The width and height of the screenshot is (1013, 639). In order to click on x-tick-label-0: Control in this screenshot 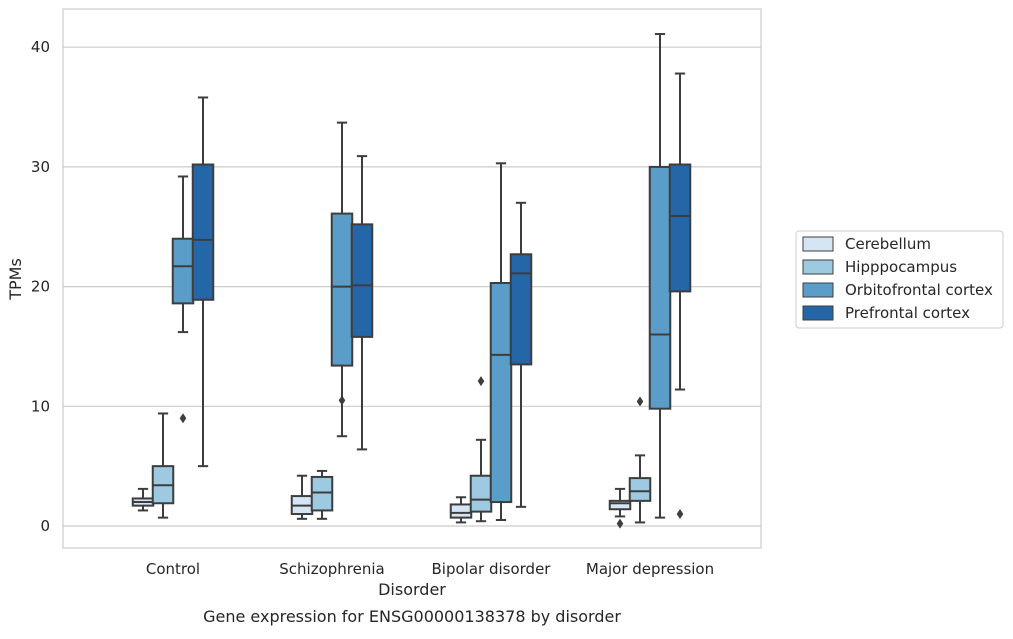, I will do `click(173, 569)`.